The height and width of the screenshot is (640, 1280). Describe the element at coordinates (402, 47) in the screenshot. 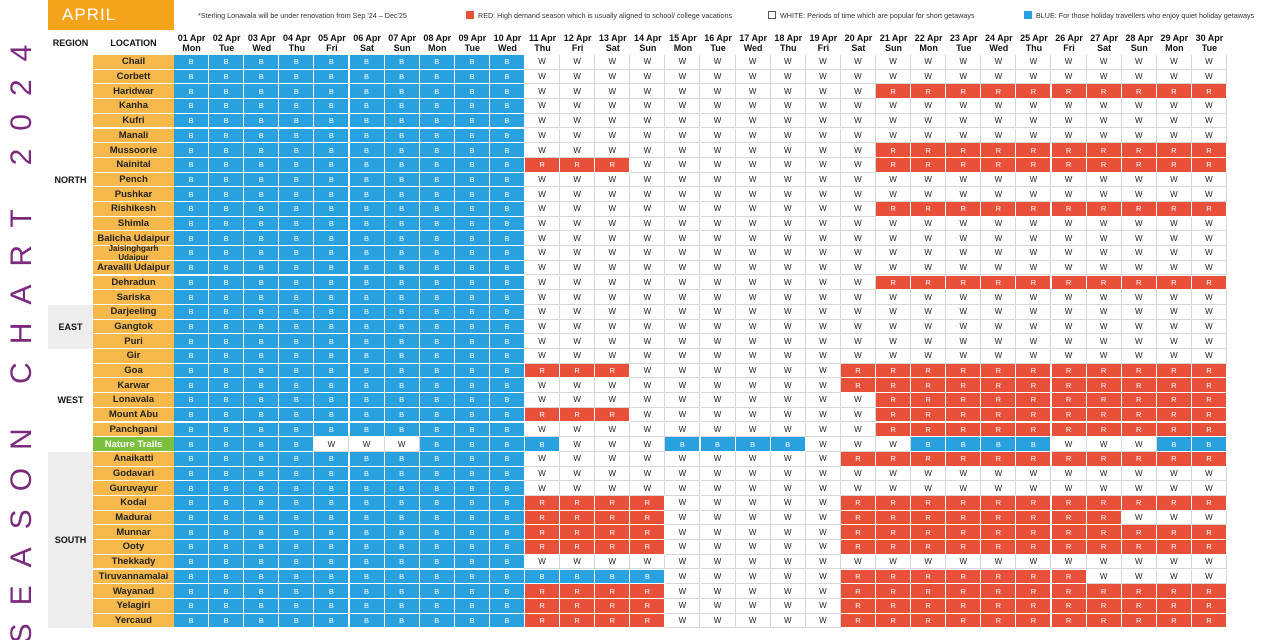

I see `weekday-label: Sun` at that location.